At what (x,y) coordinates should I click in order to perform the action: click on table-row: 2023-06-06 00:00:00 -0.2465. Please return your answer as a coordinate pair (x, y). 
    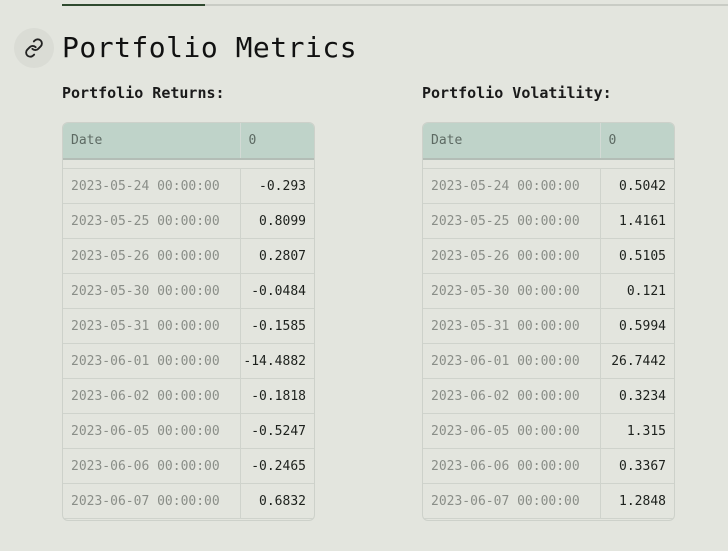
    Looking at the image, I should click on (188, 466).